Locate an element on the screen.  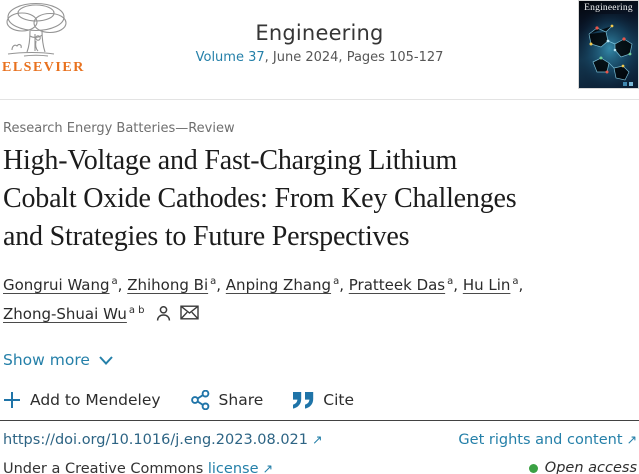
cc-license-link: license ↗ is located at coordinates (240, 467).